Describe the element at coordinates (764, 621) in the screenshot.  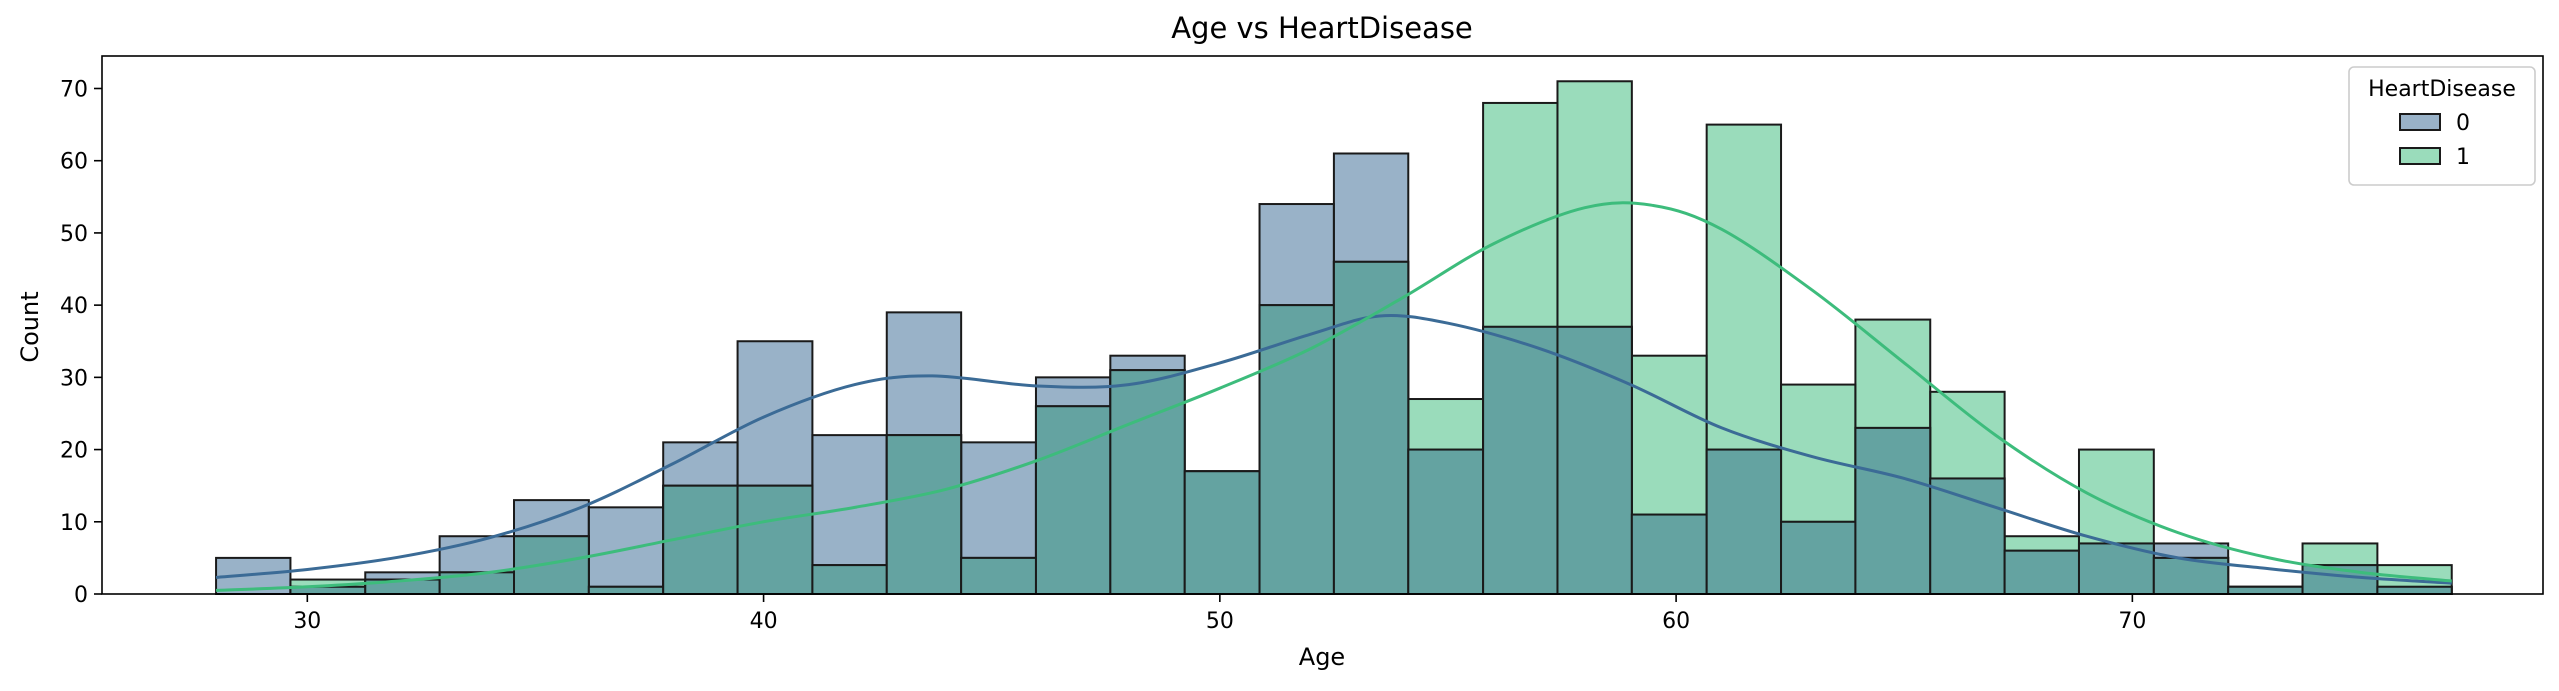
I see `x-tick-label: 40` at that location.